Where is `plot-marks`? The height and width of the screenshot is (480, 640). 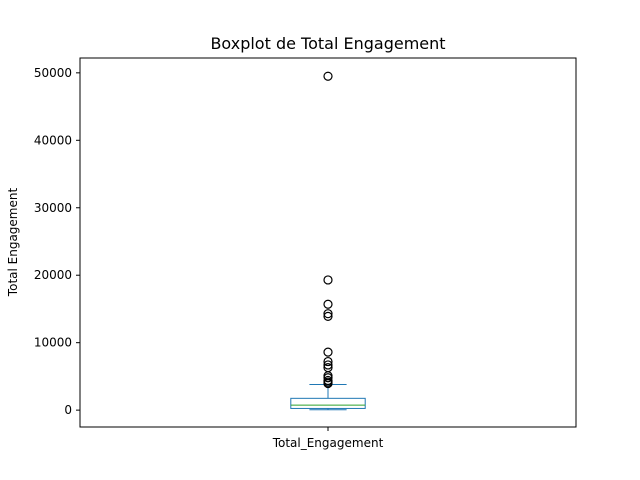
plot-marks is located at coordinates (328, 241).